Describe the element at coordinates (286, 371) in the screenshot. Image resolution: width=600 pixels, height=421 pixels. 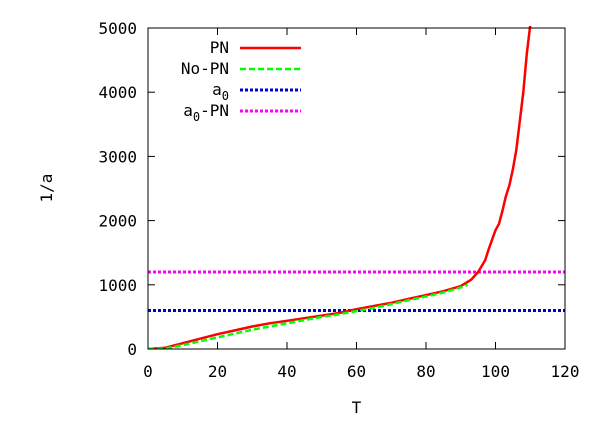
I see `x-tick-label: 40` at that location.